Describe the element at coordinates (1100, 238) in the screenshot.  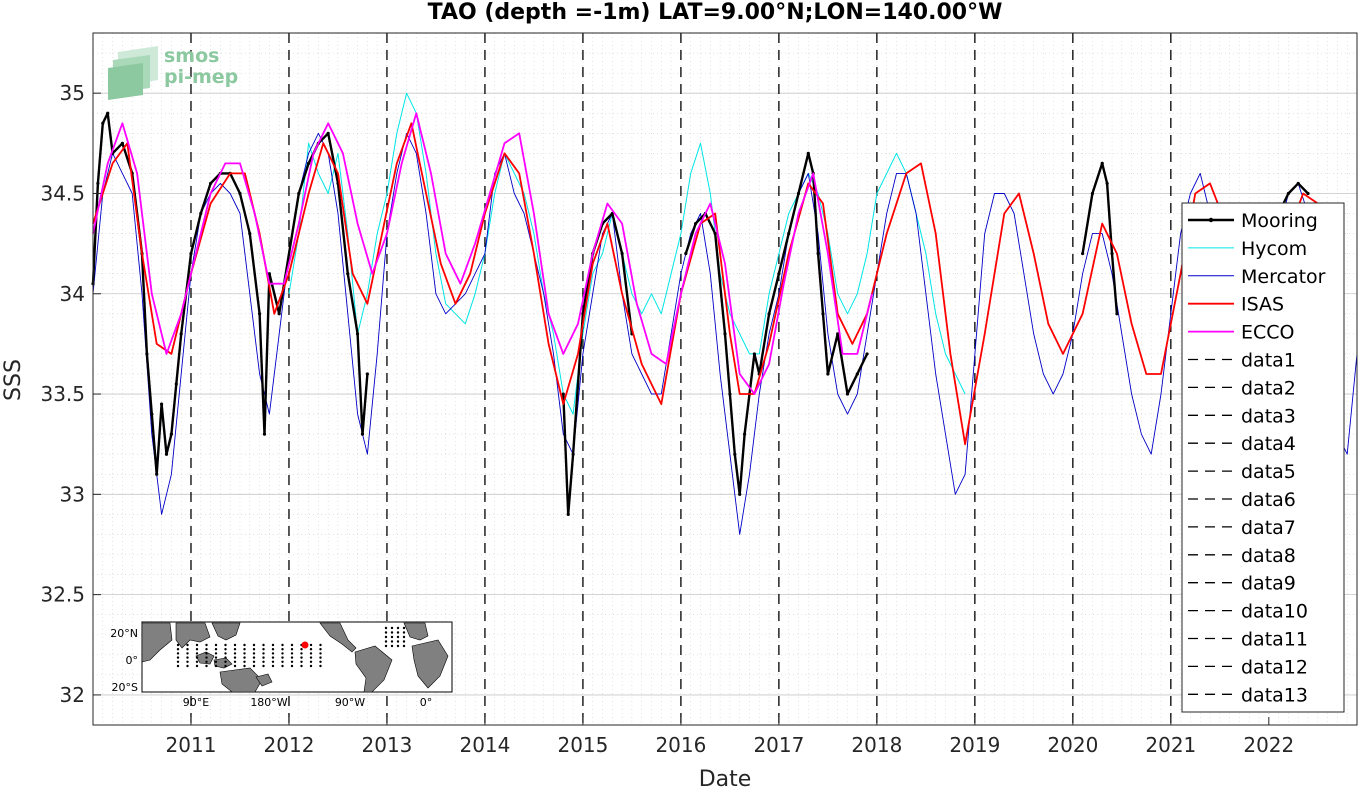
I see `series-line-mooring` at that location.